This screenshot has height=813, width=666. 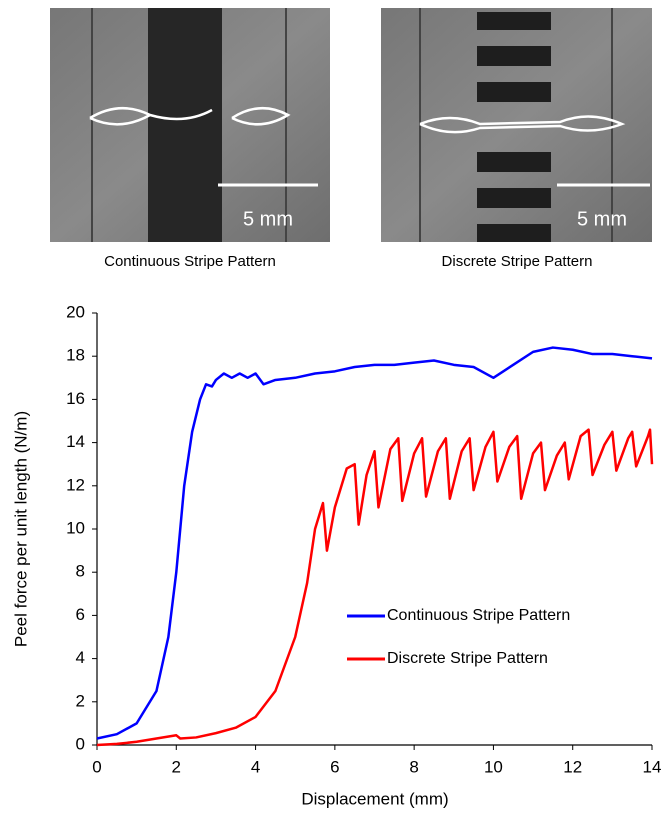 I want to click on x-tick-label: 10, so click(x=493, y=766).